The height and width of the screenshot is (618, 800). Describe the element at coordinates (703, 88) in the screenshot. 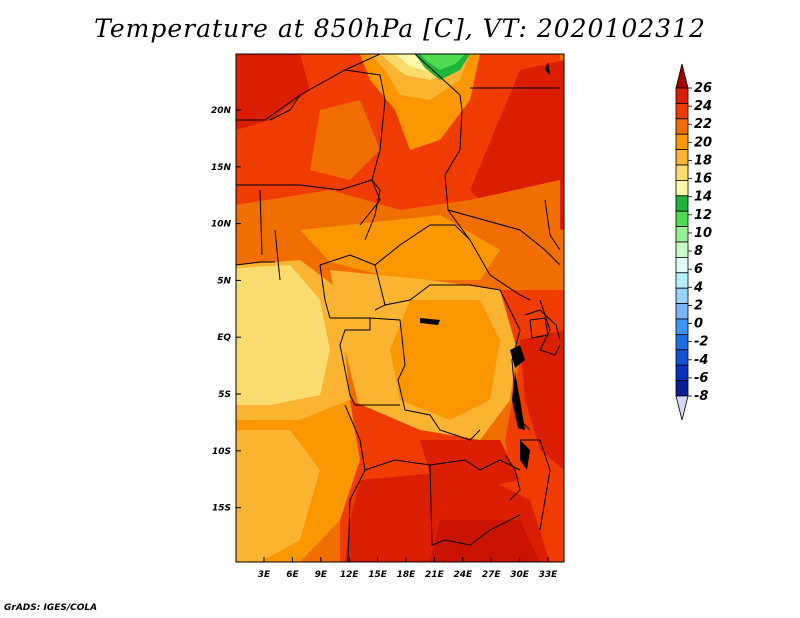

I see `colorbar-label: 26` at that location.